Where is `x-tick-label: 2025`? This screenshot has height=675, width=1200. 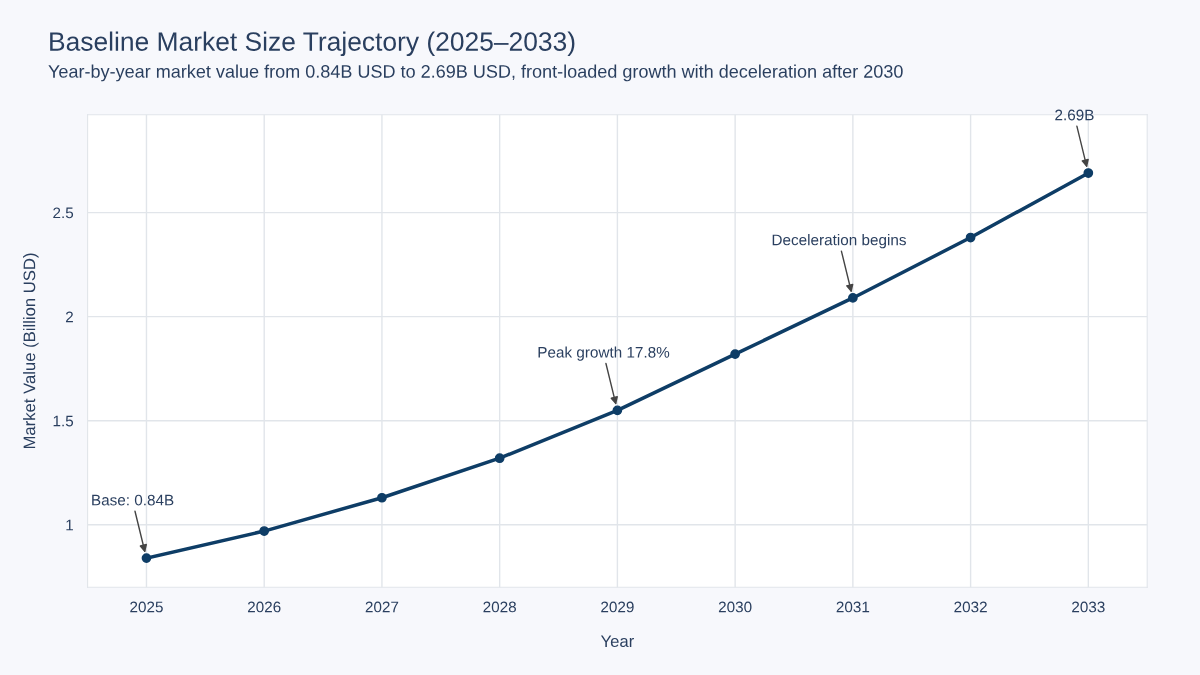 x-tick-label: 2025 is located at coordinates (146, 607).